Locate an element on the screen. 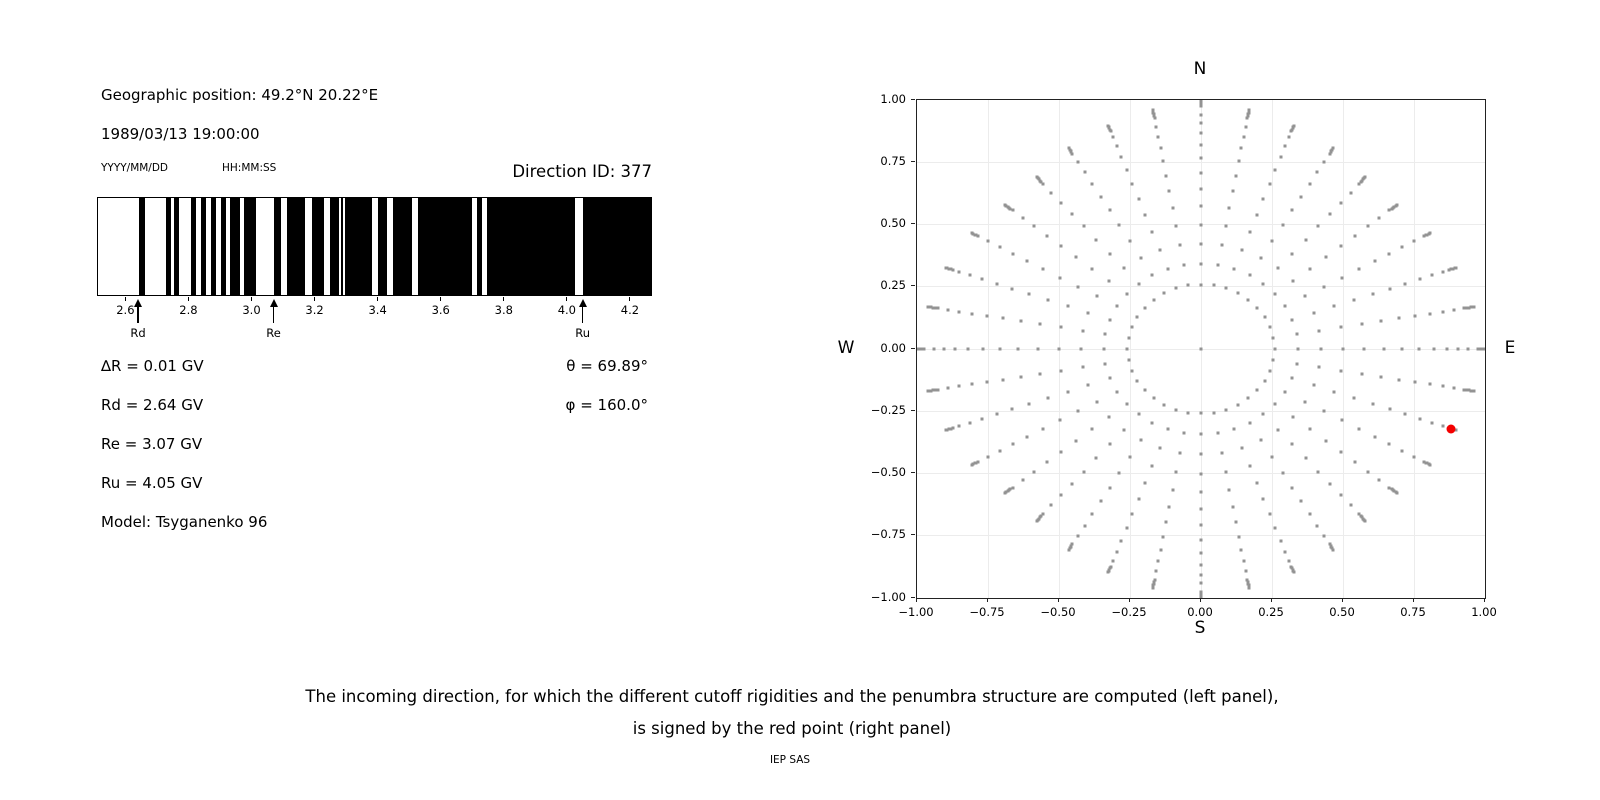 This screenshot has height=800, width=1600. penumbra-axis-tick-label: 3.4 is located at coordinates (377, 310).